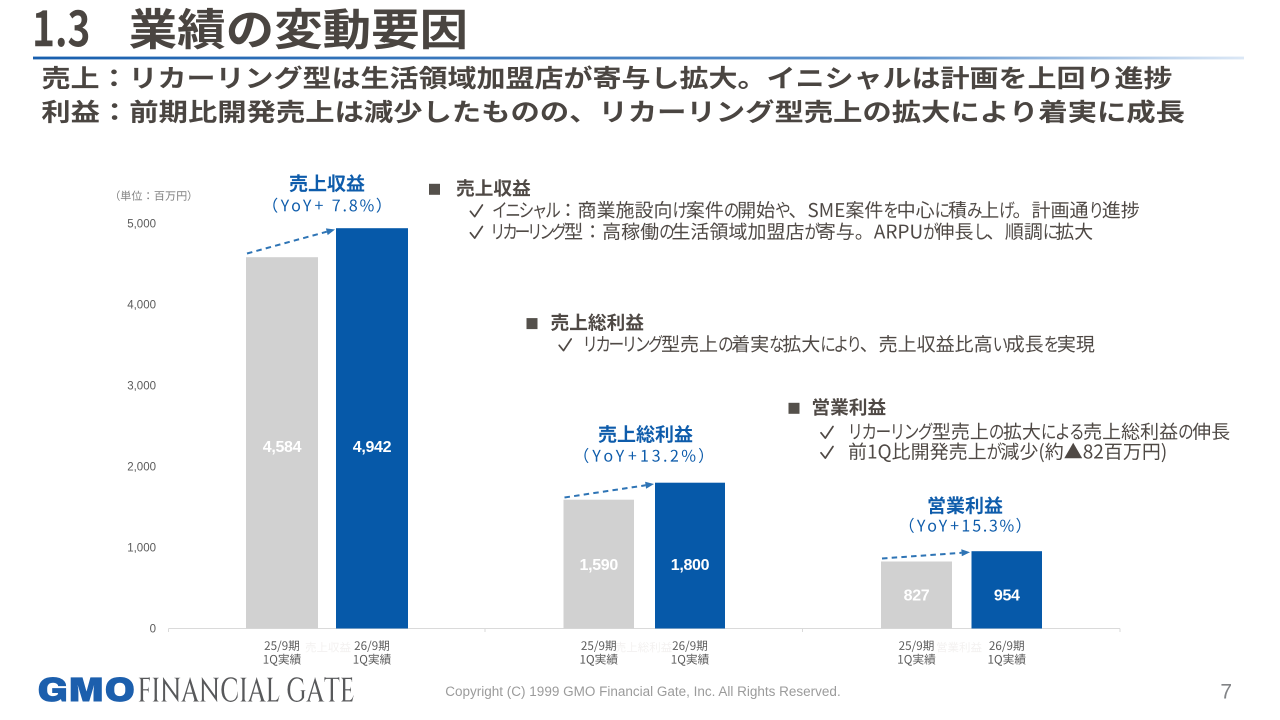 Image resolution: width=1280 pixels, height=720 pixels. I want to click on svg-text: 954, so click(1007, 595).